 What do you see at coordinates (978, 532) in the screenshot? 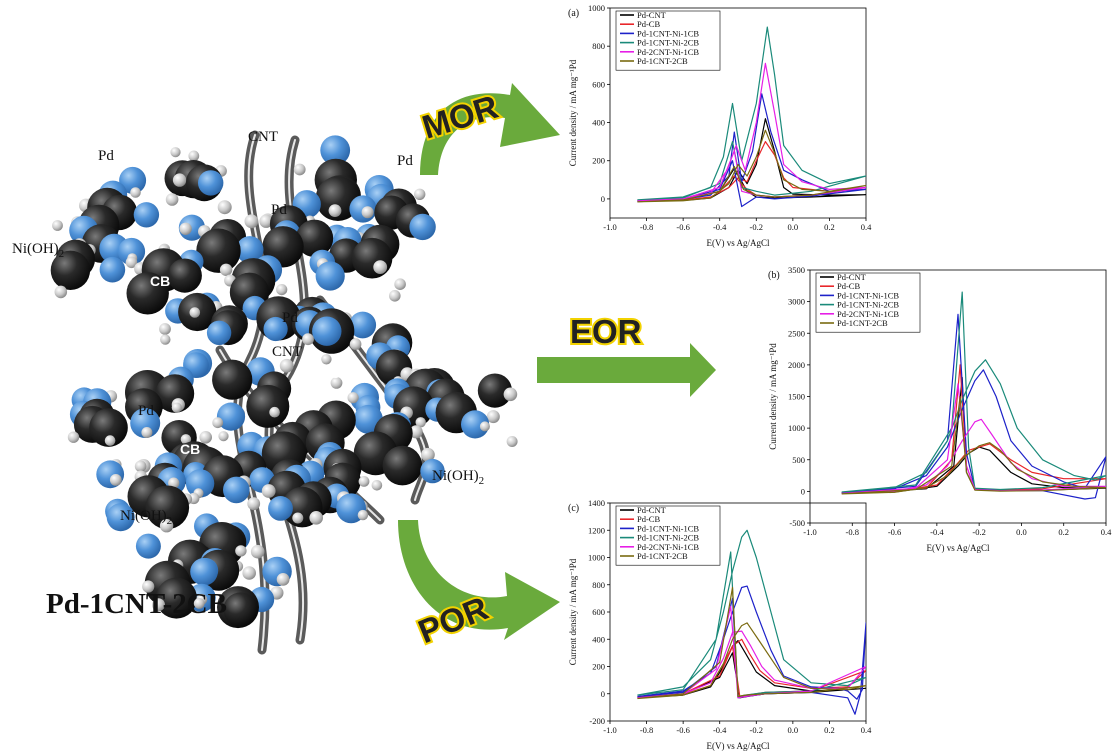
I see `x-tick-label: -0.2` at bounding box center [978, 532].